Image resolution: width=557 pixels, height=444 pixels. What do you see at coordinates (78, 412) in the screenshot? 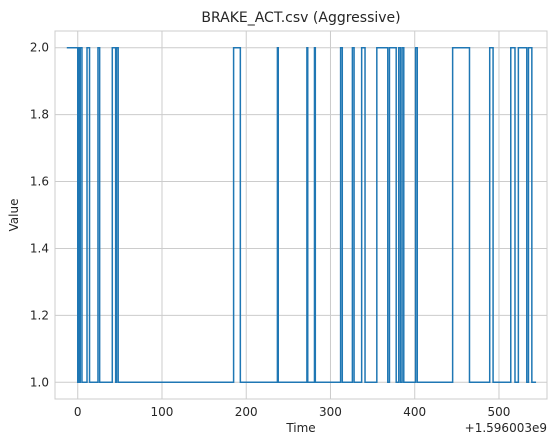
I see `x-tick-label: 0` at bounding box center [78, 412].